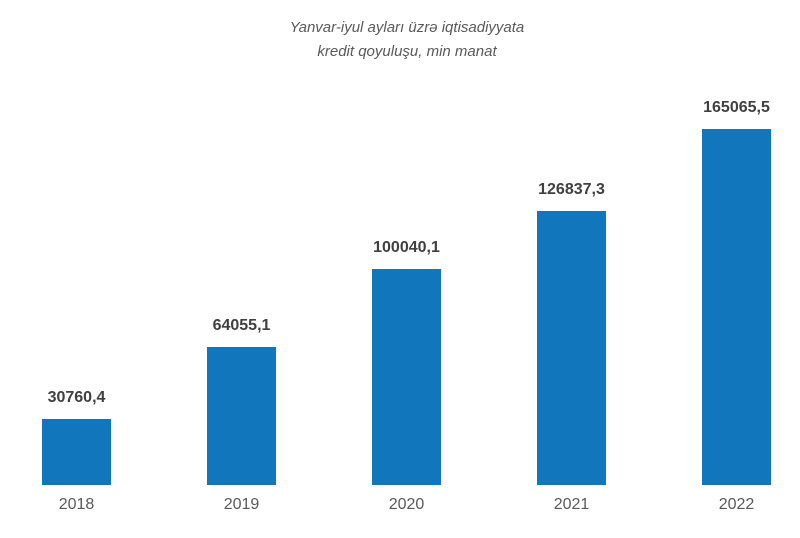 The image size is (800, 538). What do you see at coordinates (736, 504) in the screenshot?
I see `x-tick-label: 2022` at bounding box center [736, 504].